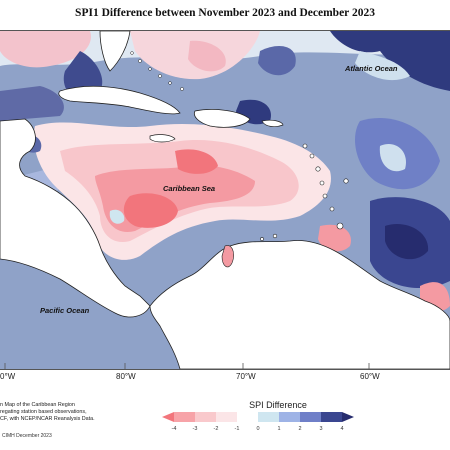 The image size is (450, 450). Describe the element at coordinates (207, 56) in the screenshot. I see `pink-zone-north-core` at that location.